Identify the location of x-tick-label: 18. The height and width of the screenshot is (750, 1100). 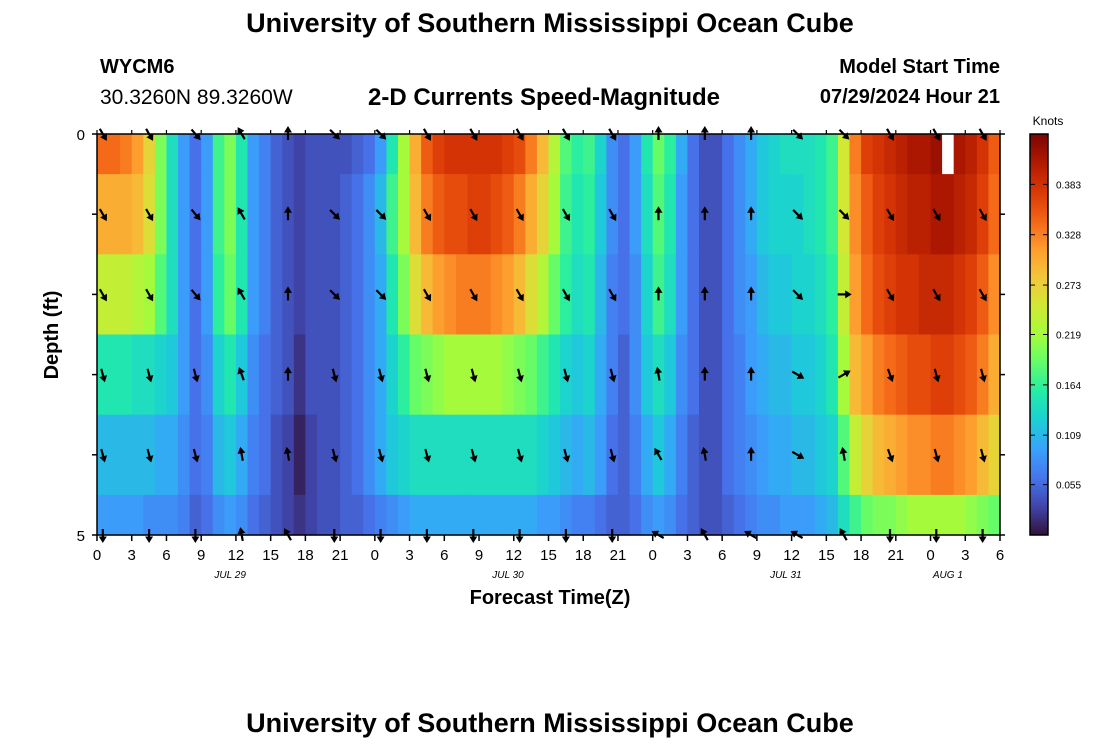
(305, 555).